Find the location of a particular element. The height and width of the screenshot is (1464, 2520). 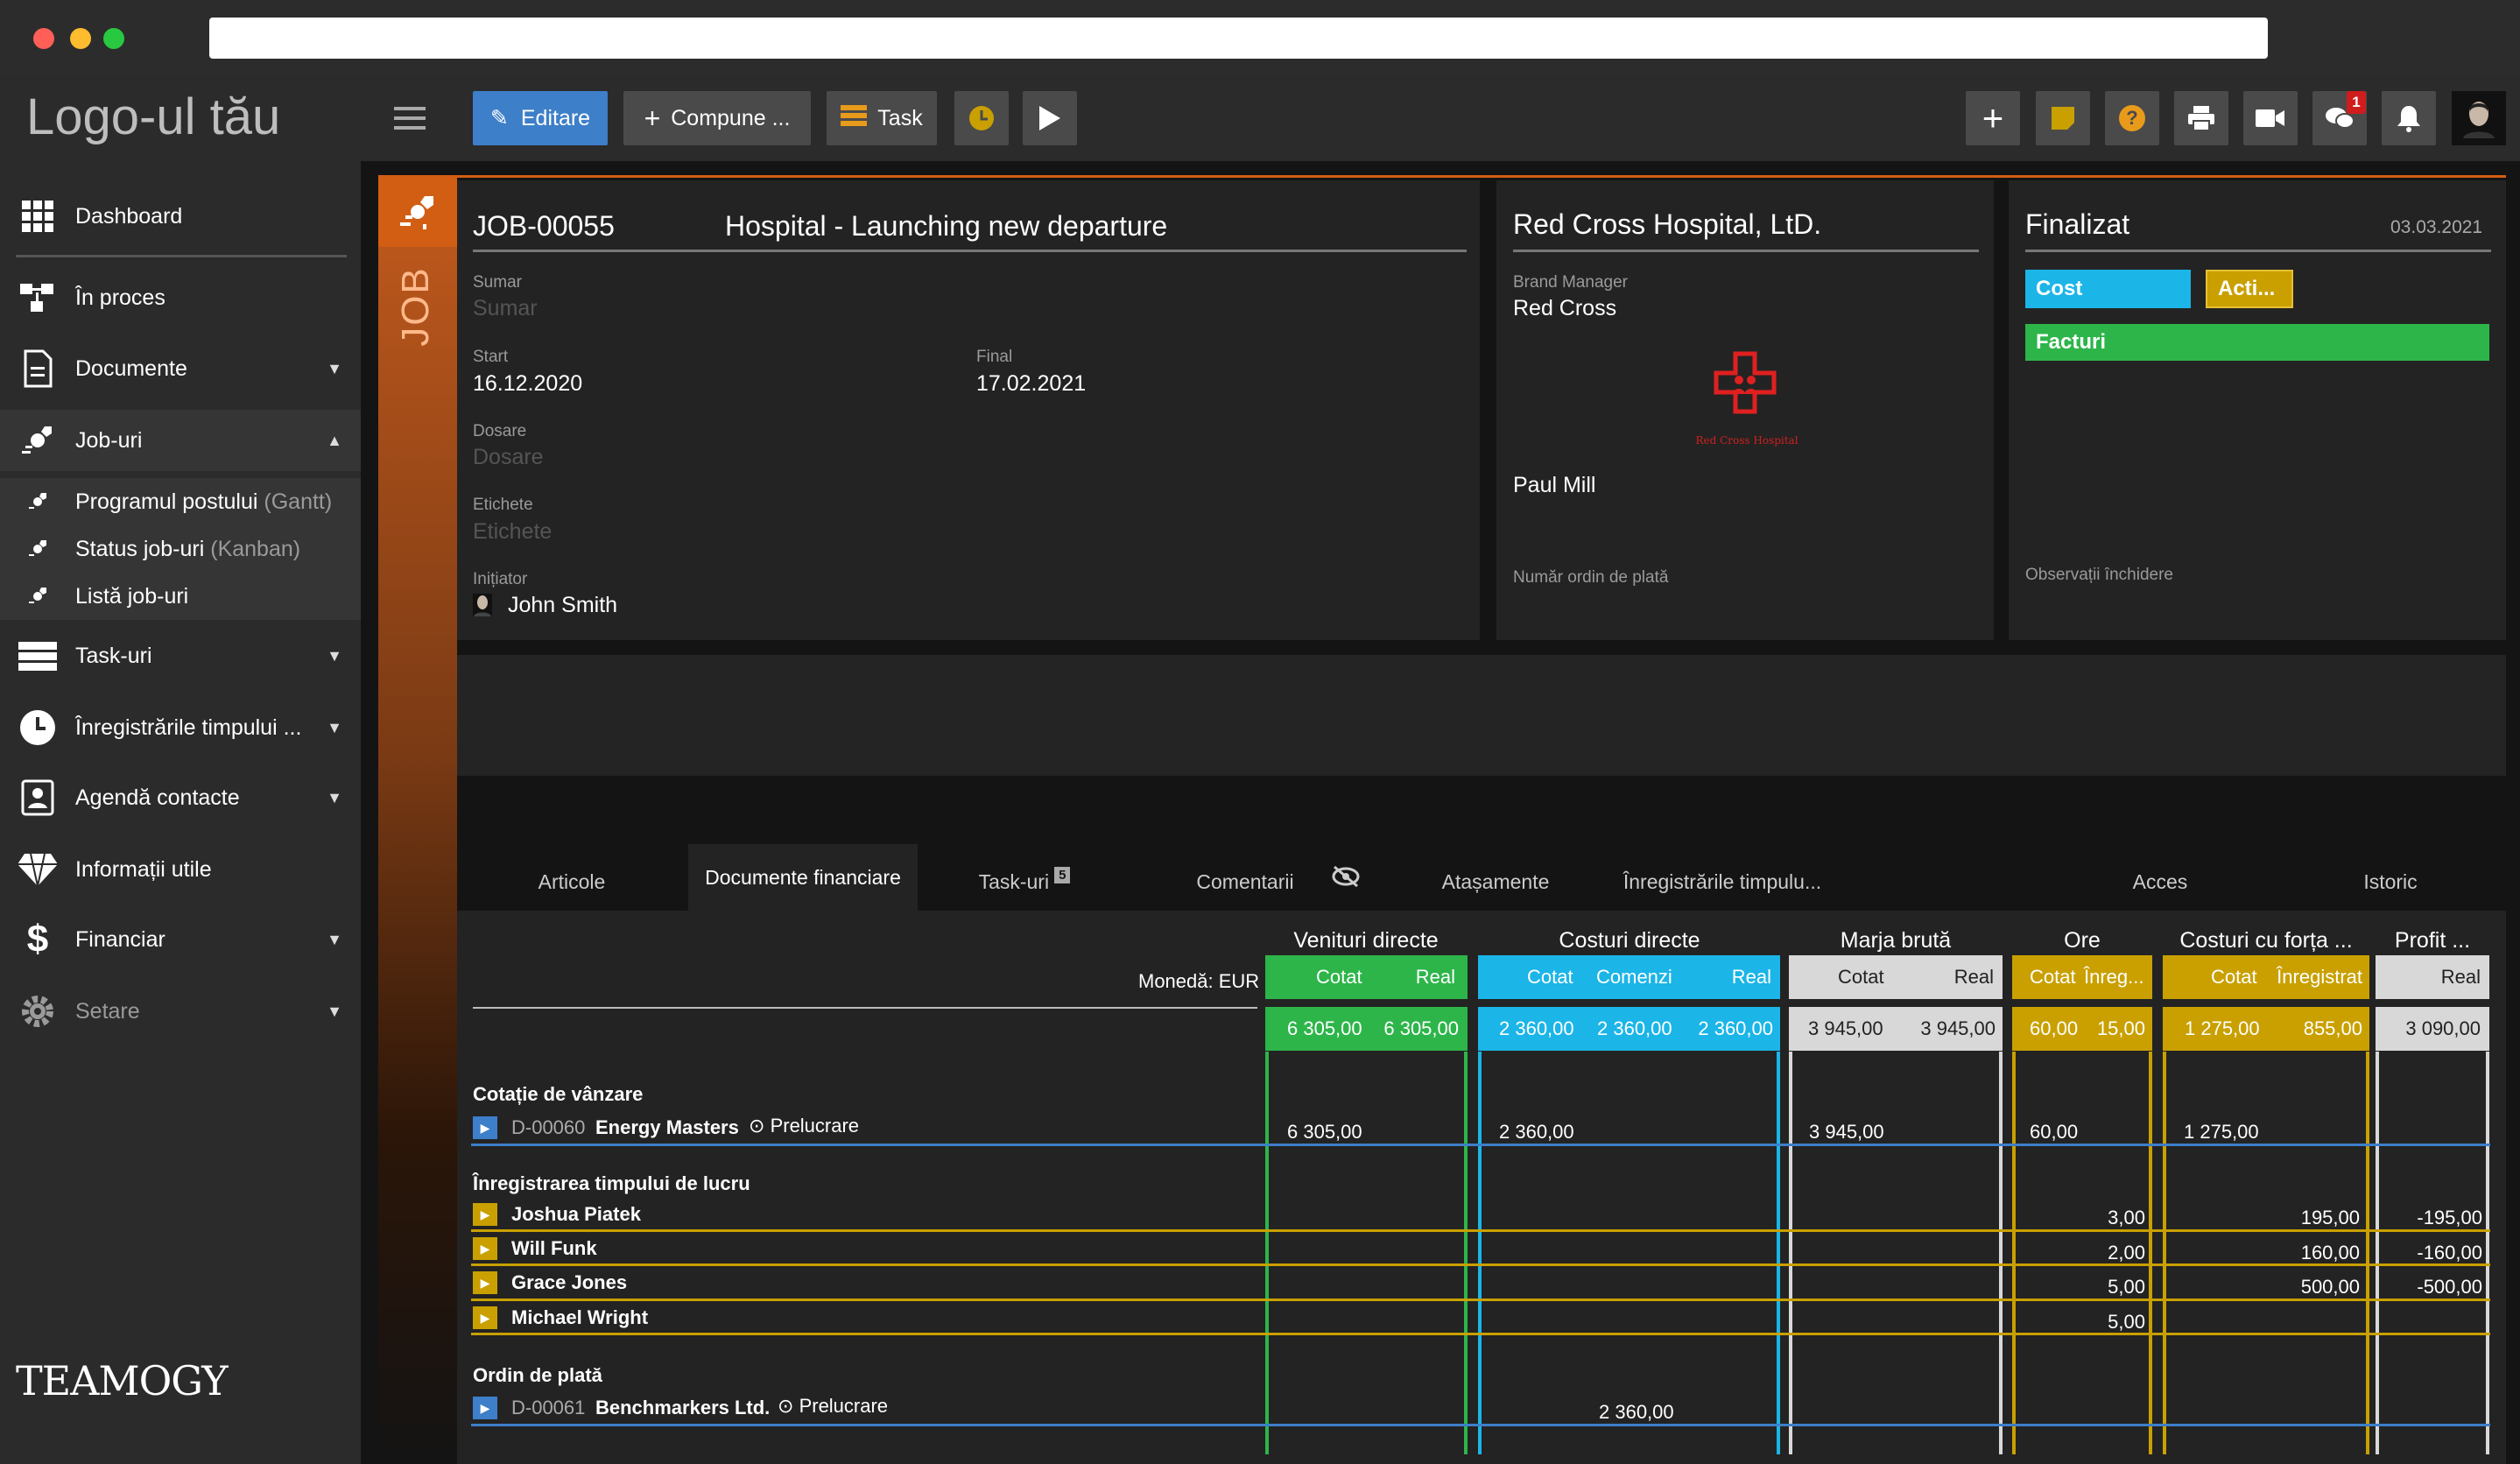

subitem-extra: (Gantt) is located at coordinates (298, 501).